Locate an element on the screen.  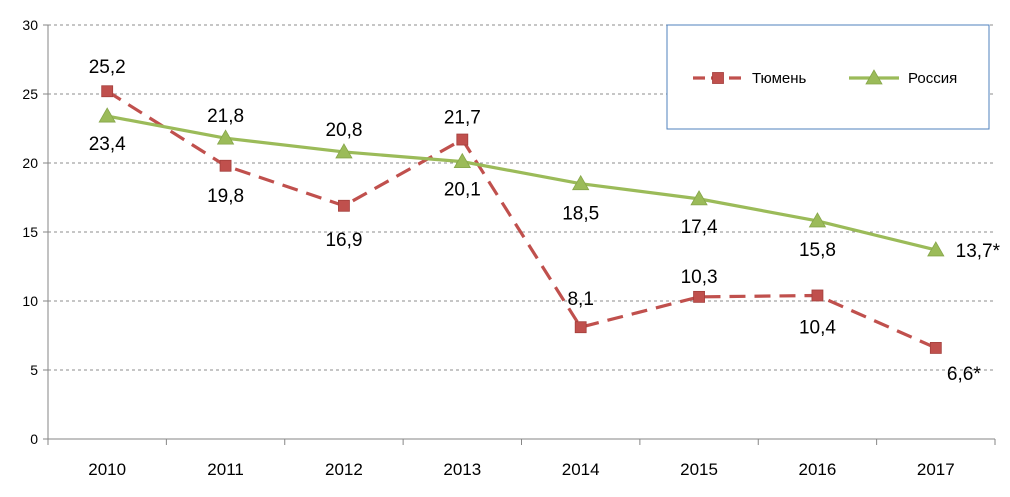
y-tick-label: 15 is located at coordinates (30, 232).